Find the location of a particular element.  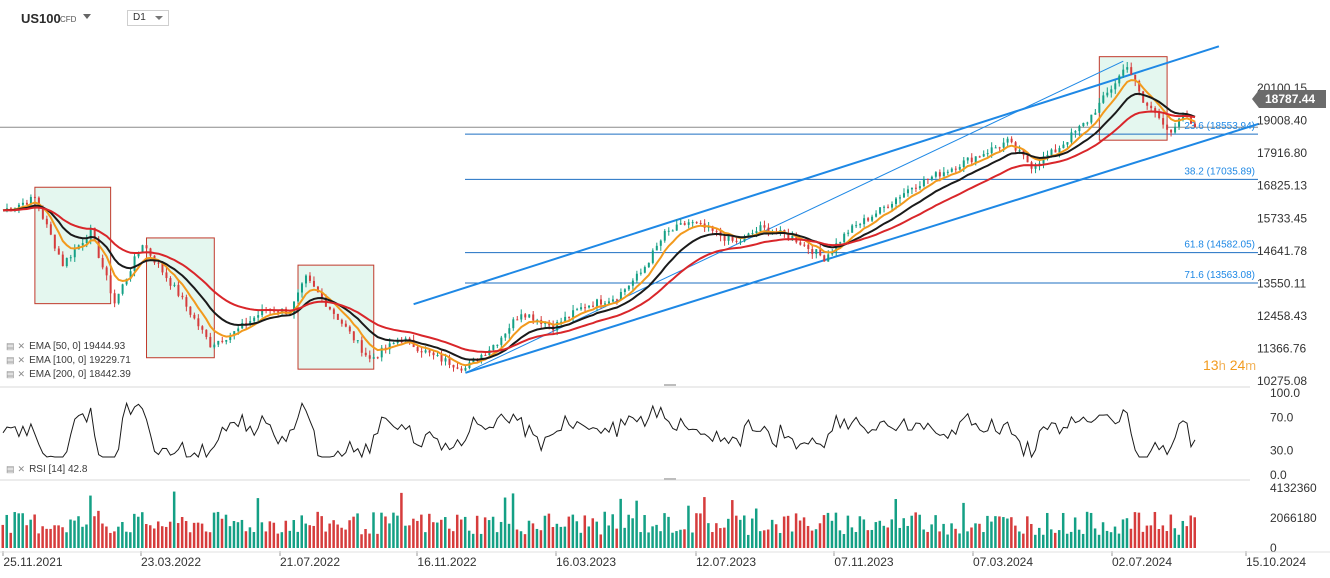

symbol-label: US100 is located at coordinates (41, 18).